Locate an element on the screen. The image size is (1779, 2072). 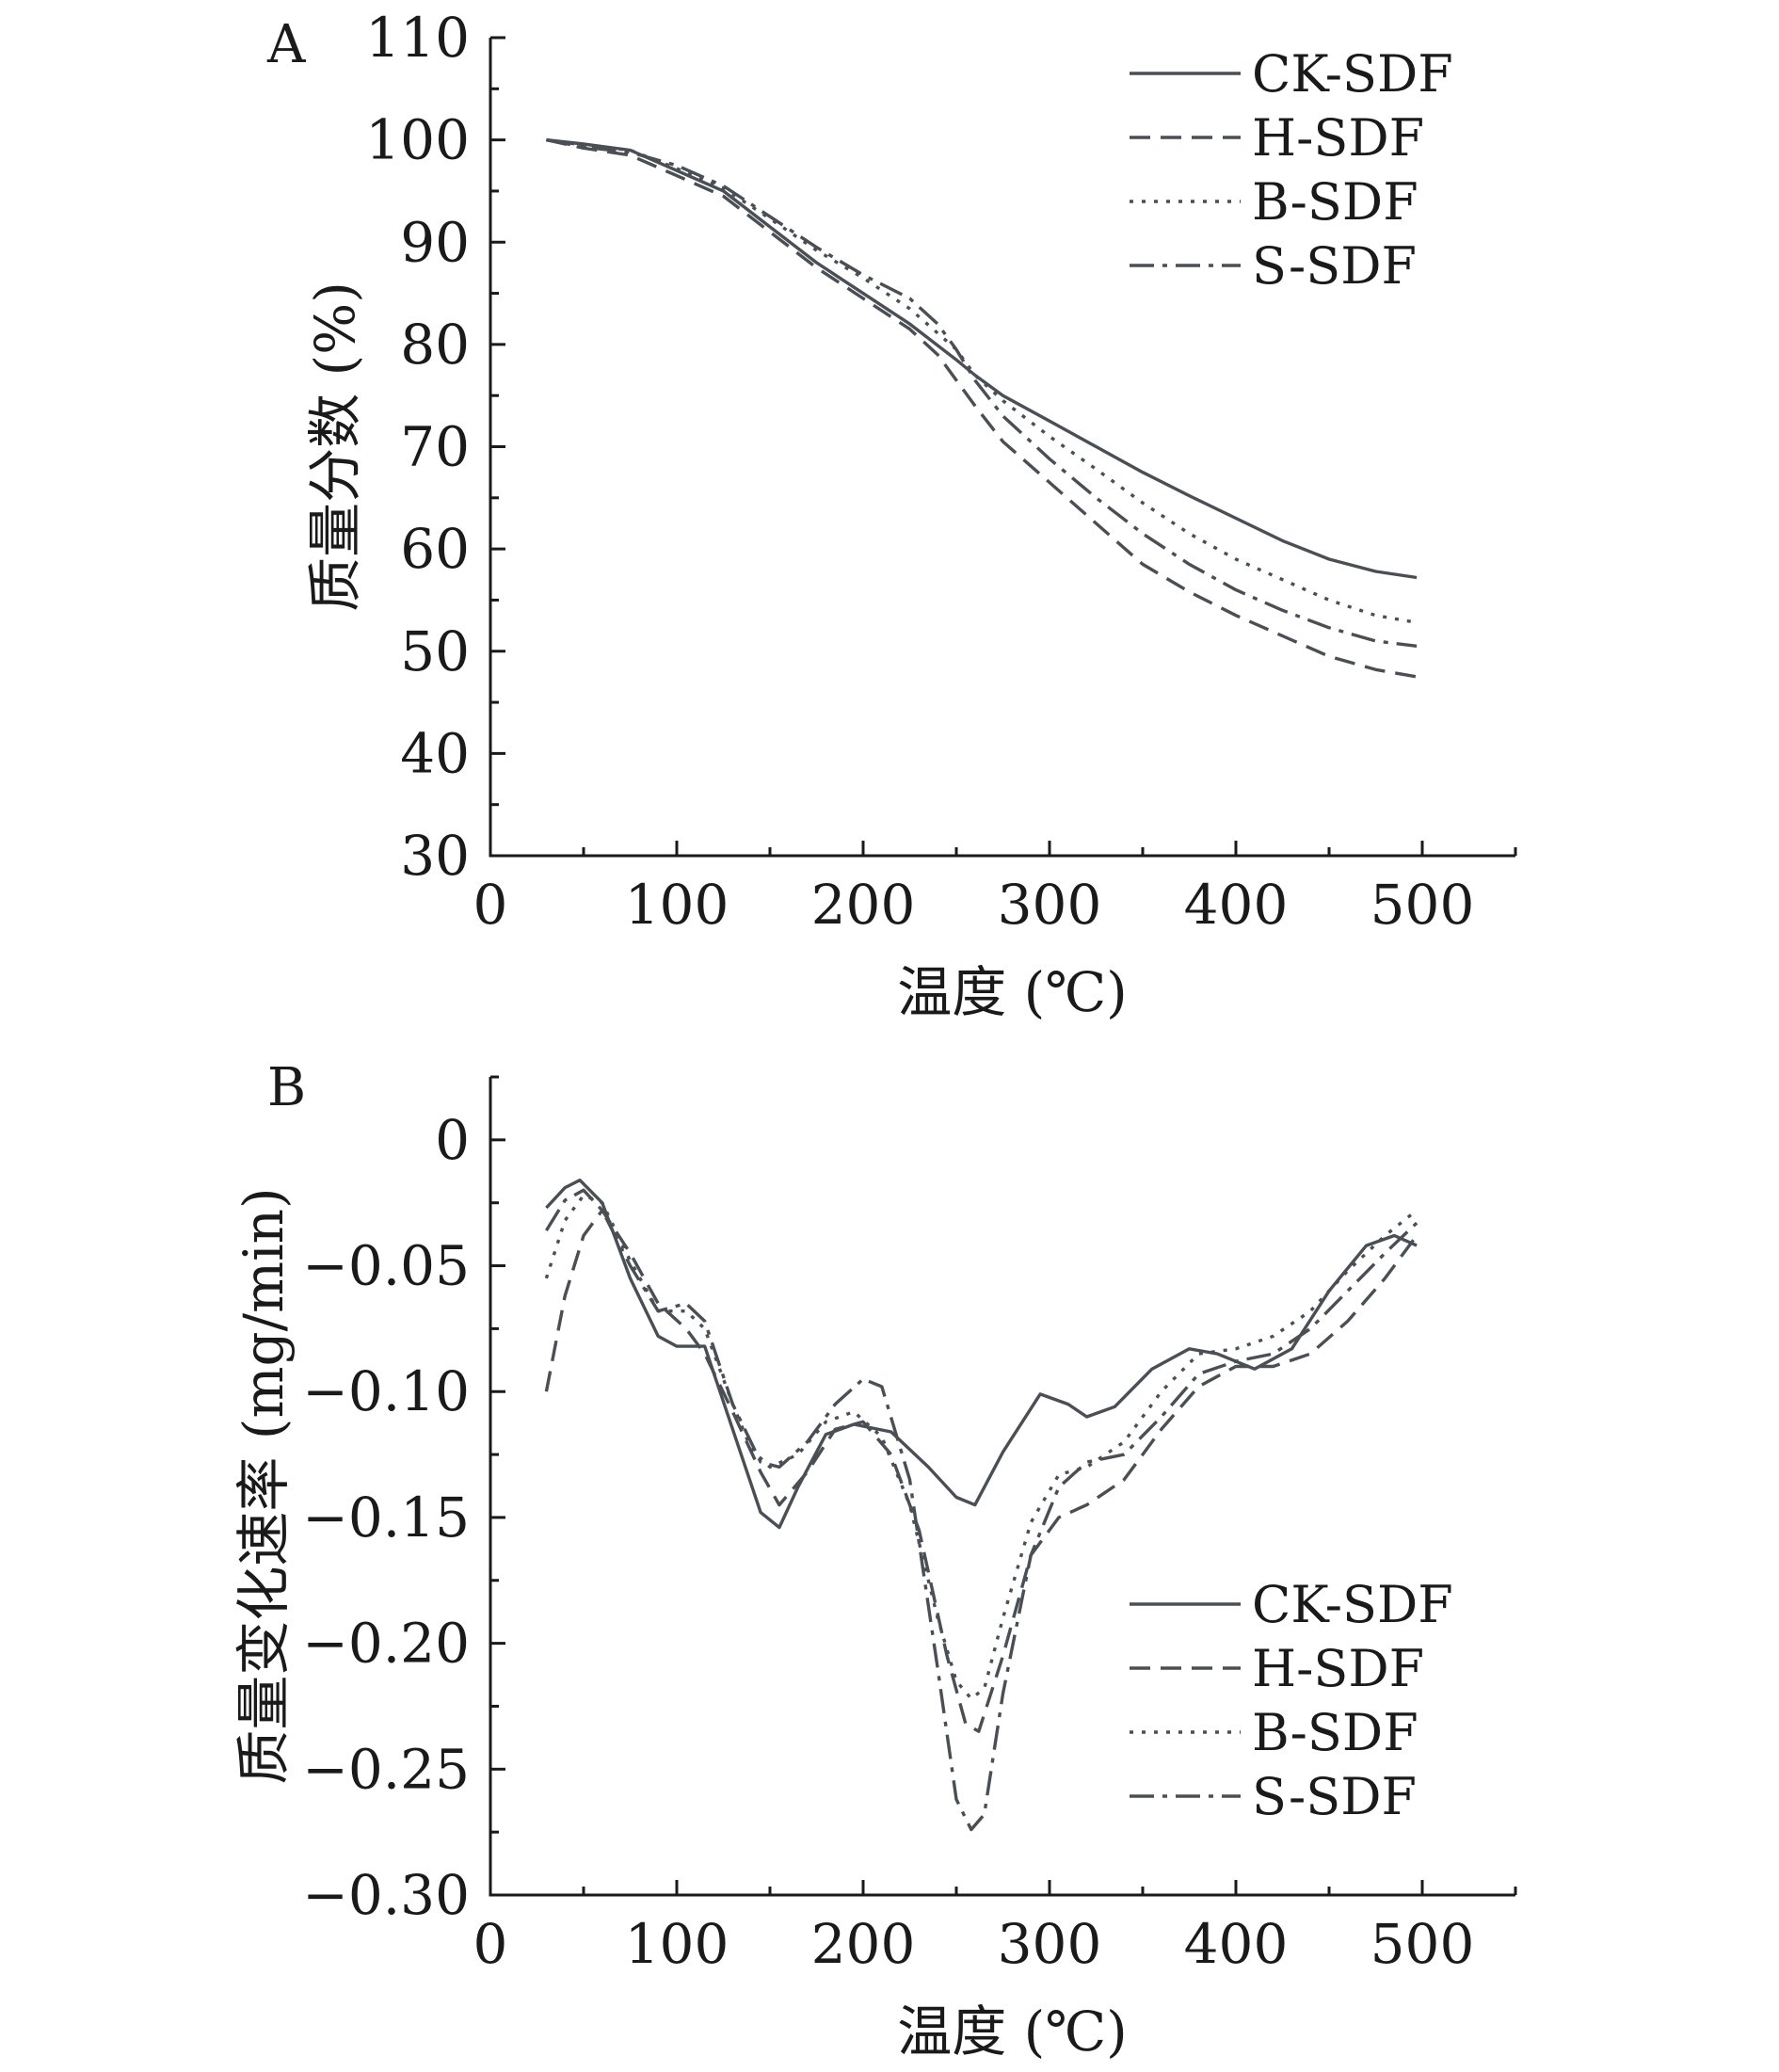
series-line-b-sdf is located at coordinates (981, 1447).